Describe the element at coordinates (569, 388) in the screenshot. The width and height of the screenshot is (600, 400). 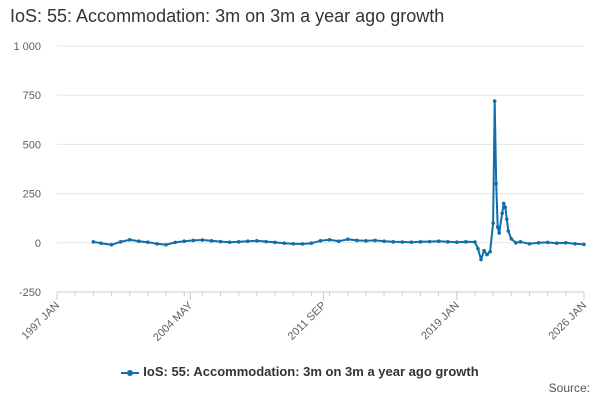
I see `source-label: Source:` at that location.